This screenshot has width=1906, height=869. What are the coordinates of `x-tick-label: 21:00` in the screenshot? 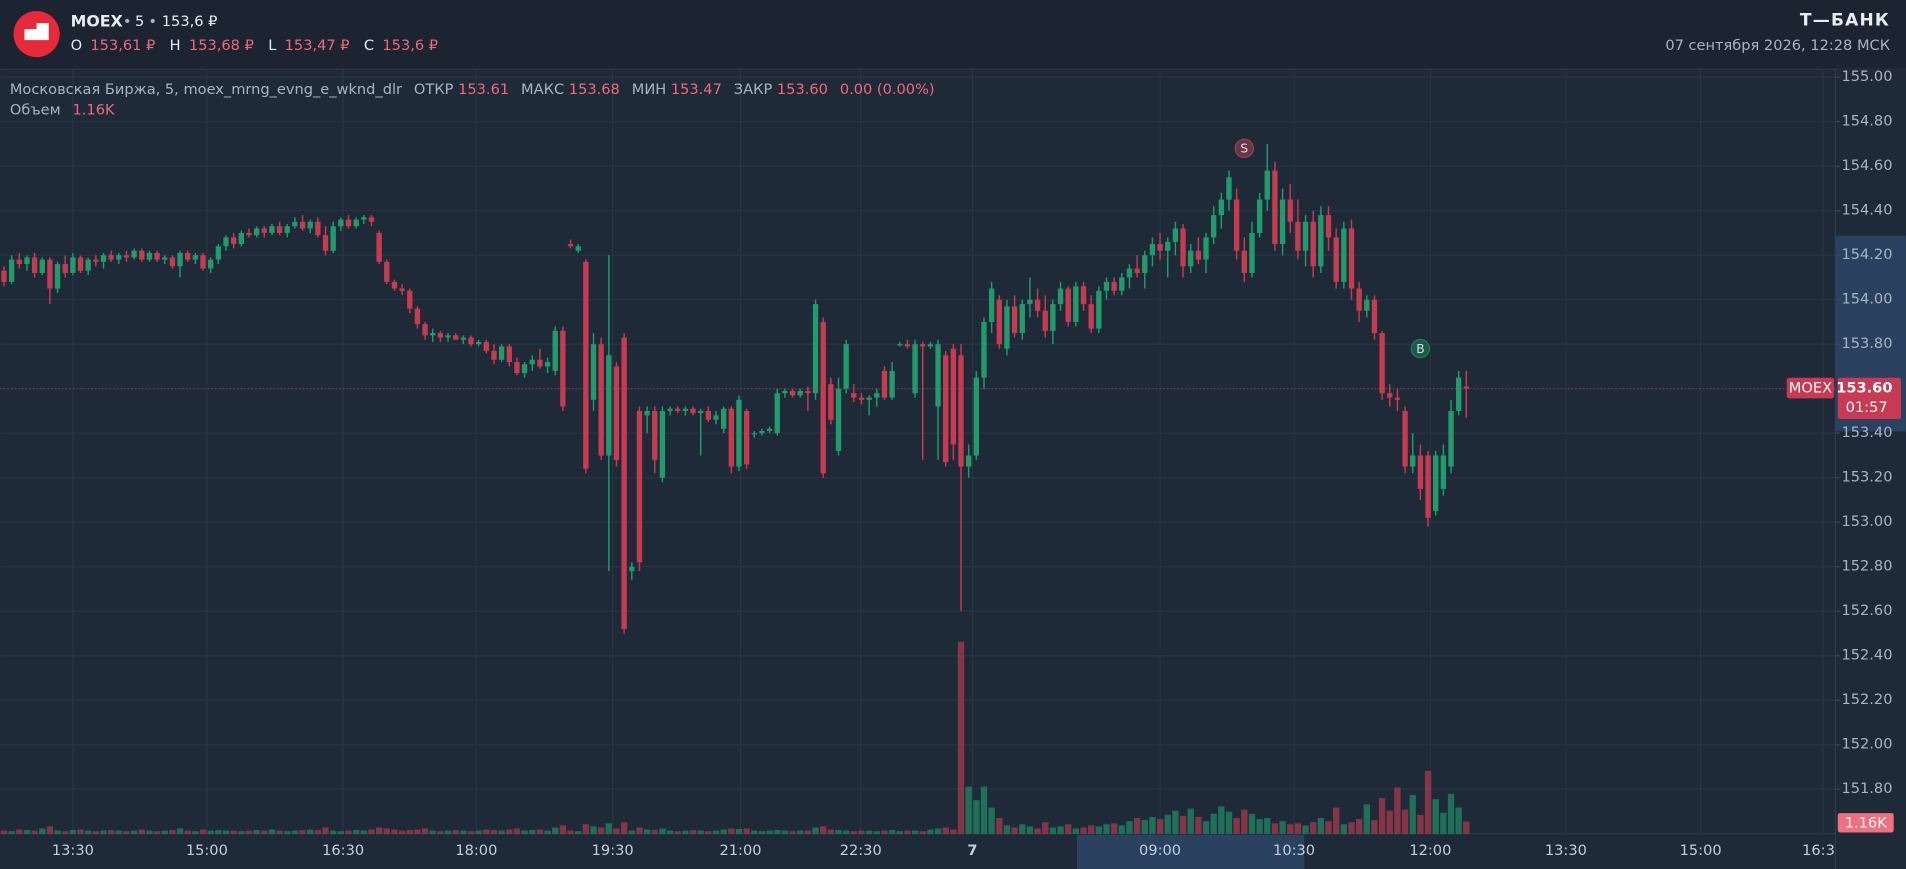 It's located at (741, 850).